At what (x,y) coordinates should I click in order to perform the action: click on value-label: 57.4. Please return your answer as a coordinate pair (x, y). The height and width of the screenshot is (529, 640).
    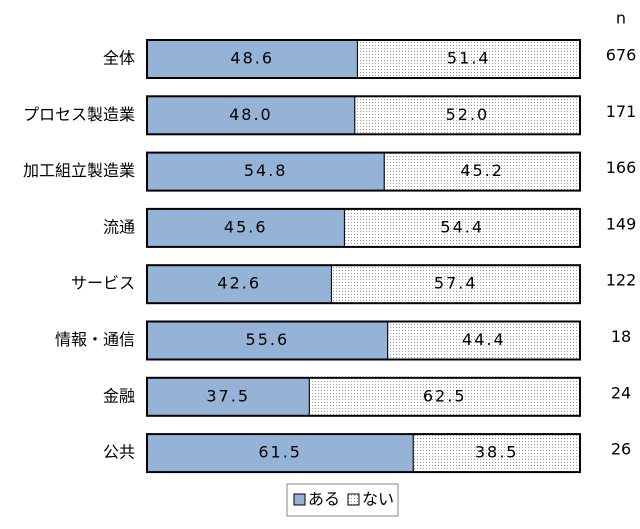
    Looking at the image, I should click on (456, 283).